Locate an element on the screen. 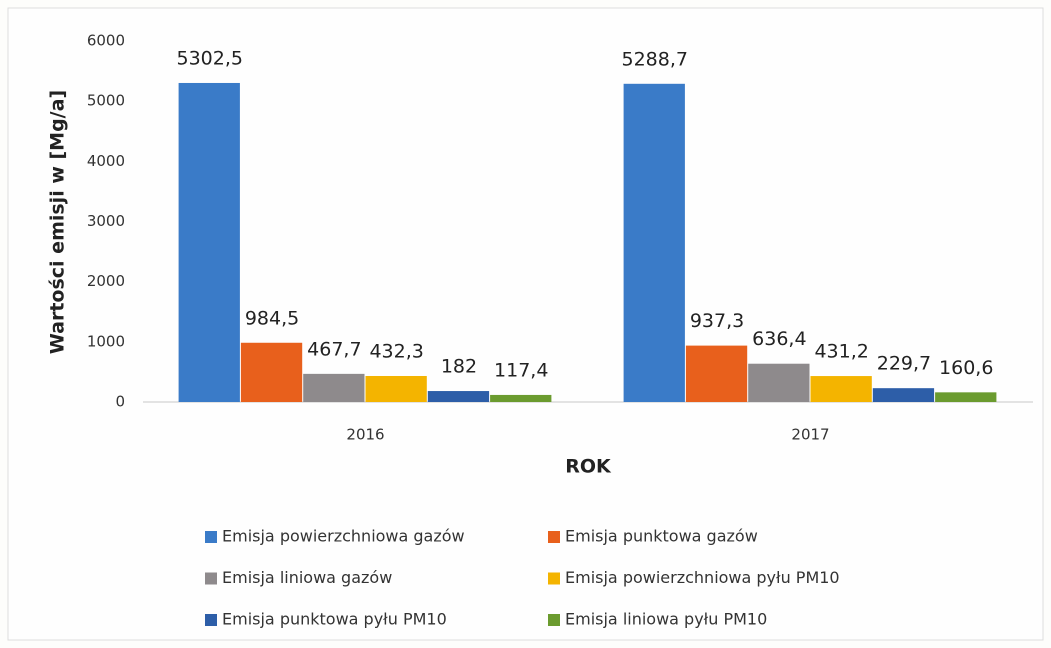 The image size is (1051, 648). value-label: 937,3 is located at coordinates (717, 321).